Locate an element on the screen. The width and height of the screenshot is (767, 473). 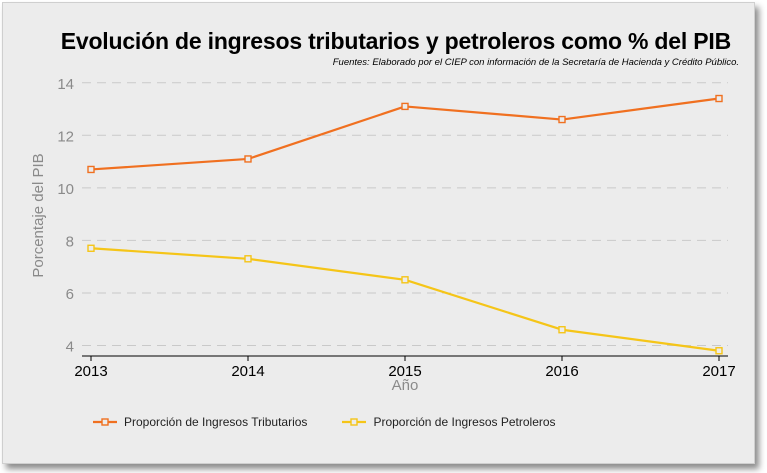
legend-label: Proporción de Ingresos Petroleros is located at coordinates (464, 422).